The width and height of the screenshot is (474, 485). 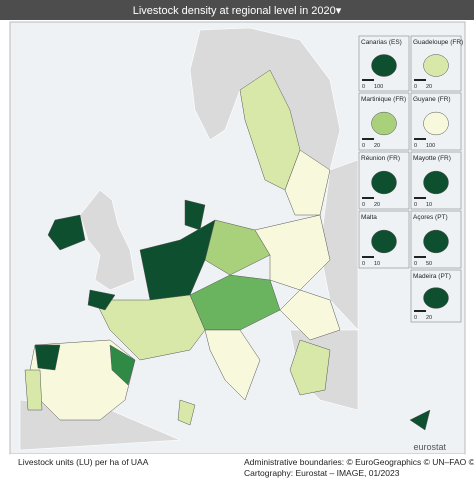 I want to click on inset-label: Guadeloupe (FR), so click(x=438, y=42).